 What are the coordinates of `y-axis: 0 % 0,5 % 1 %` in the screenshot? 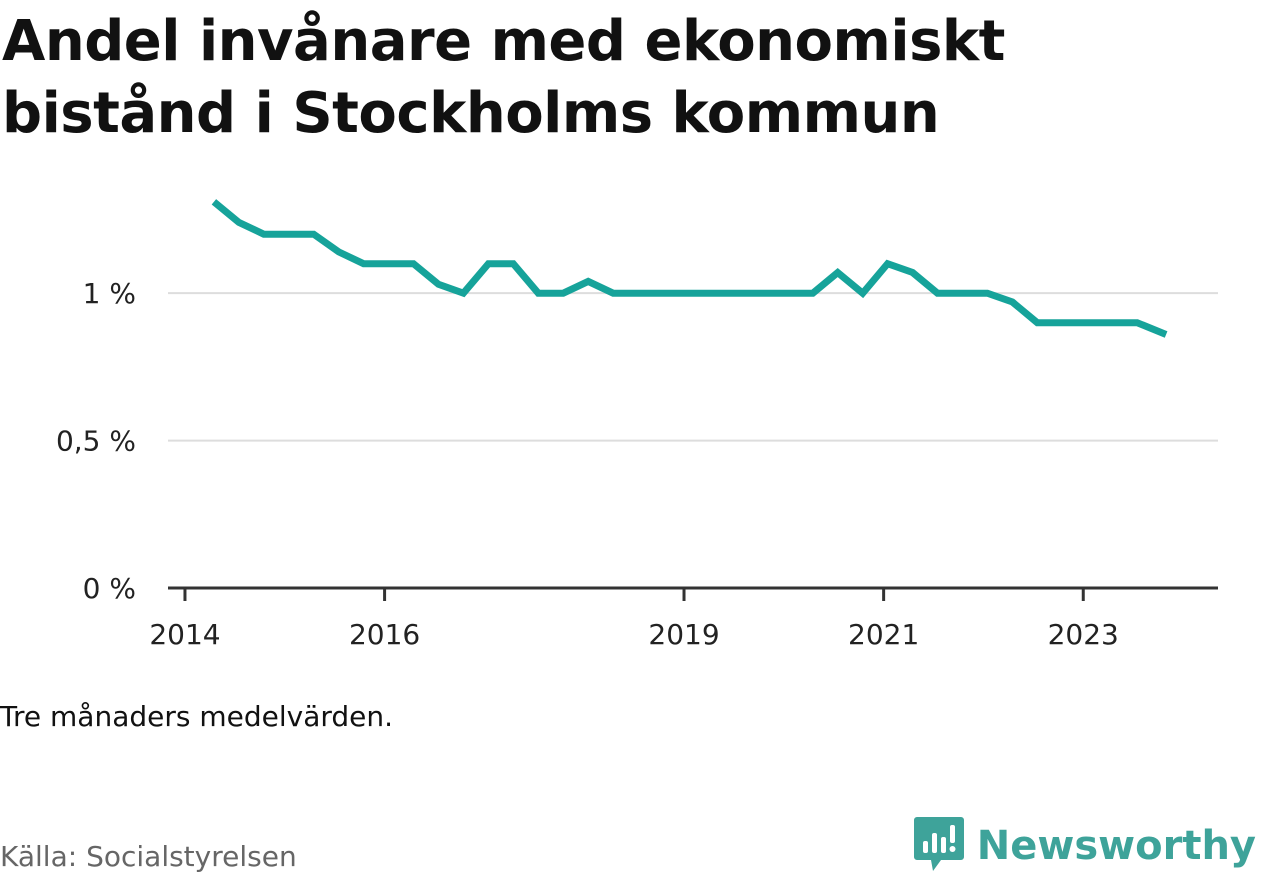 It's located at (96, 441).